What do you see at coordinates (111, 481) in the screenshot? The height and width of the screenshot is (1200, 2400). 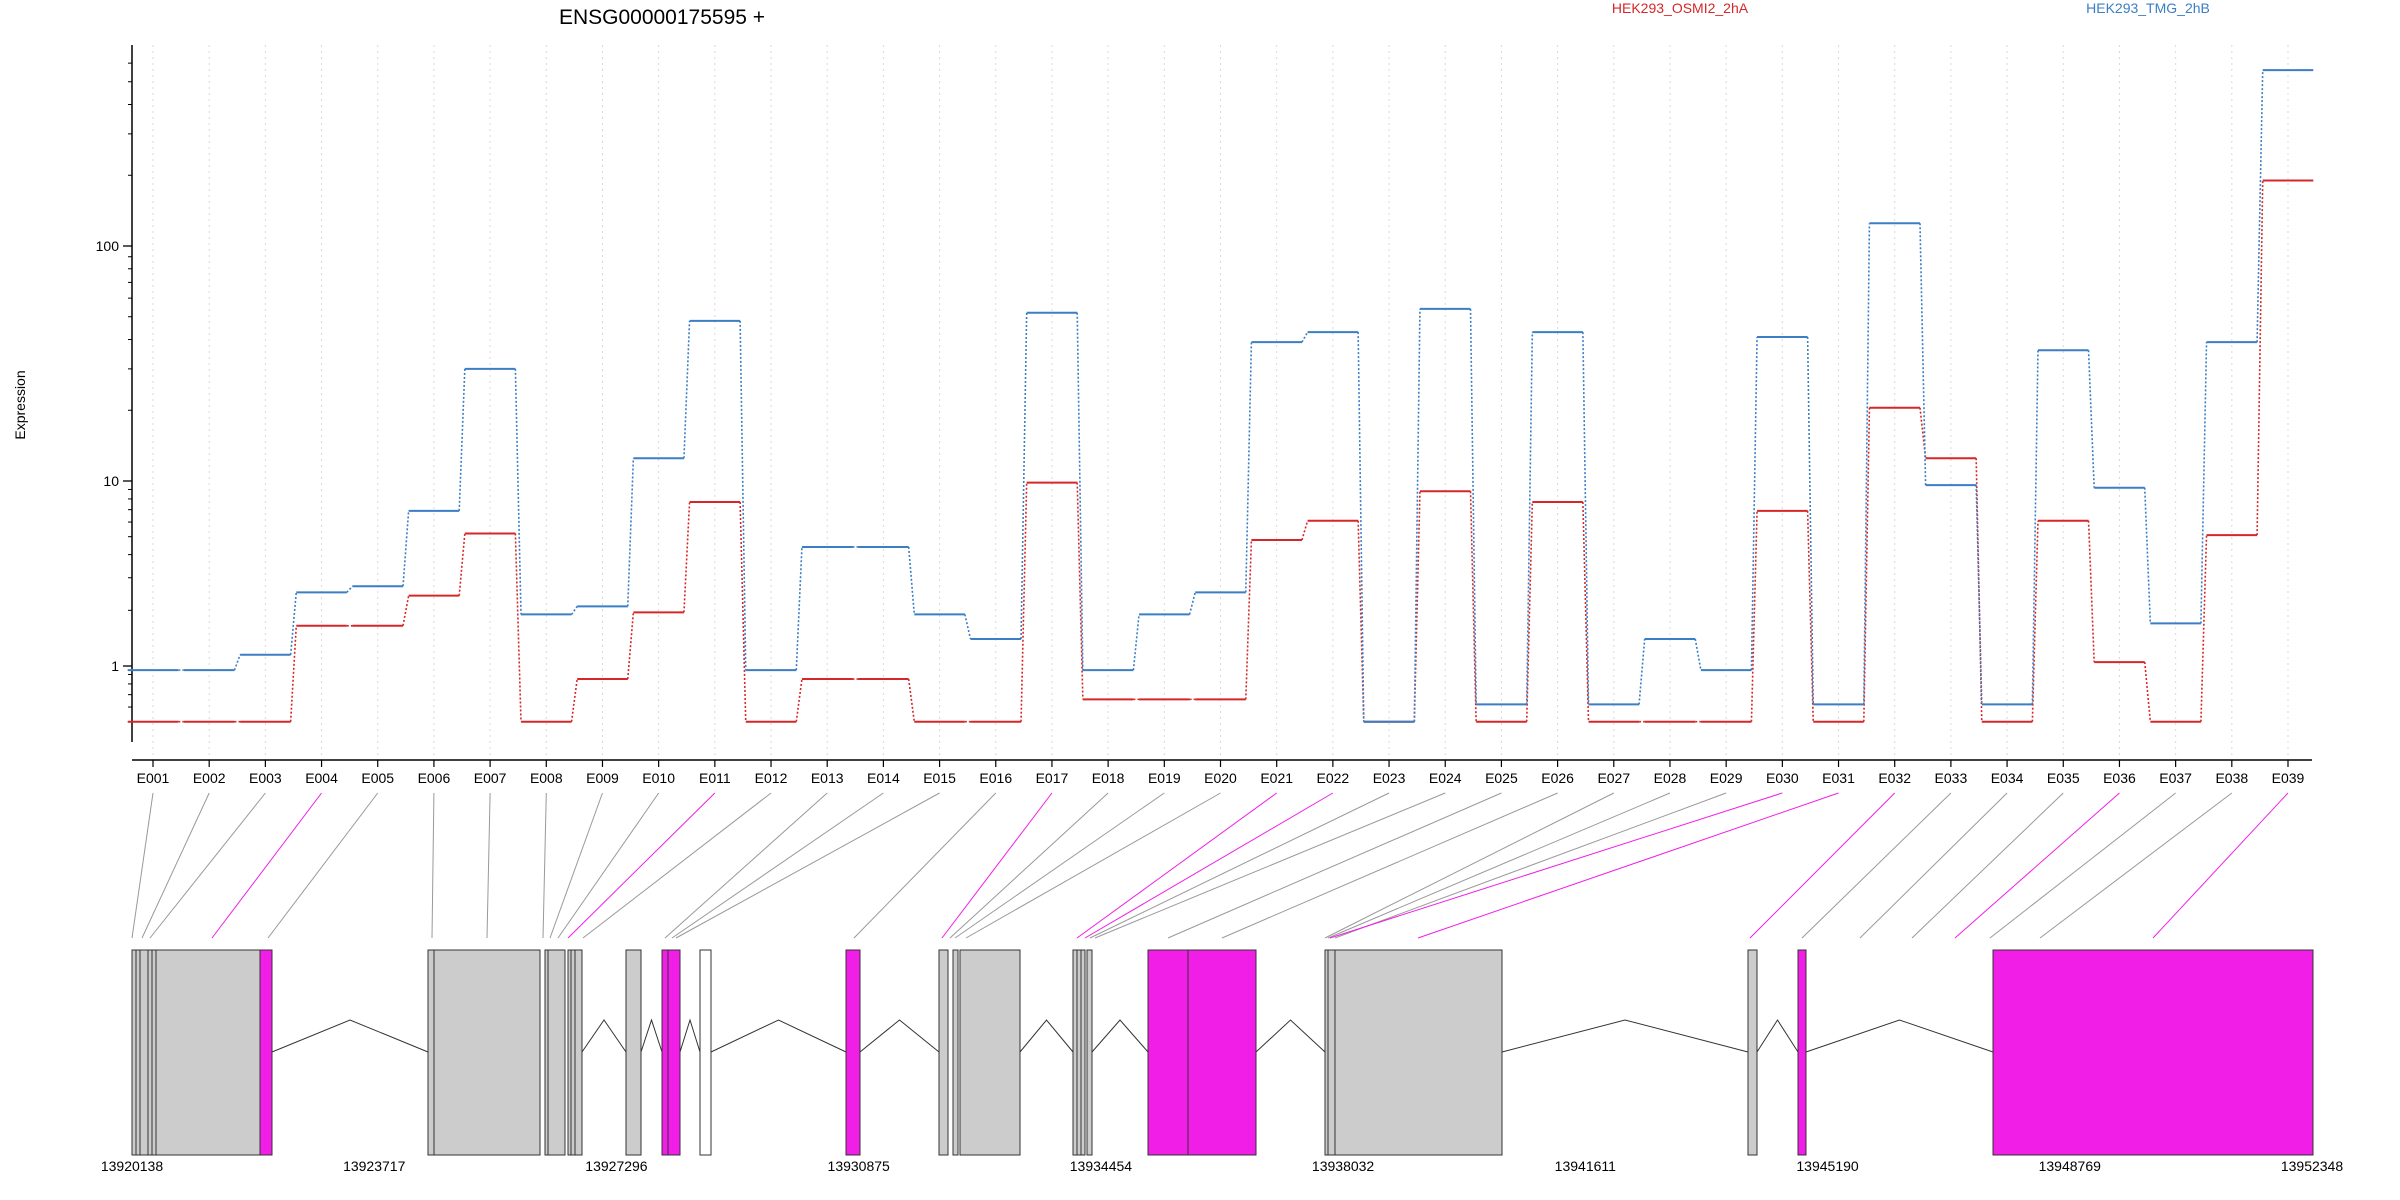 I see `y-tick-label: 10` at bounding box center [111, 481].